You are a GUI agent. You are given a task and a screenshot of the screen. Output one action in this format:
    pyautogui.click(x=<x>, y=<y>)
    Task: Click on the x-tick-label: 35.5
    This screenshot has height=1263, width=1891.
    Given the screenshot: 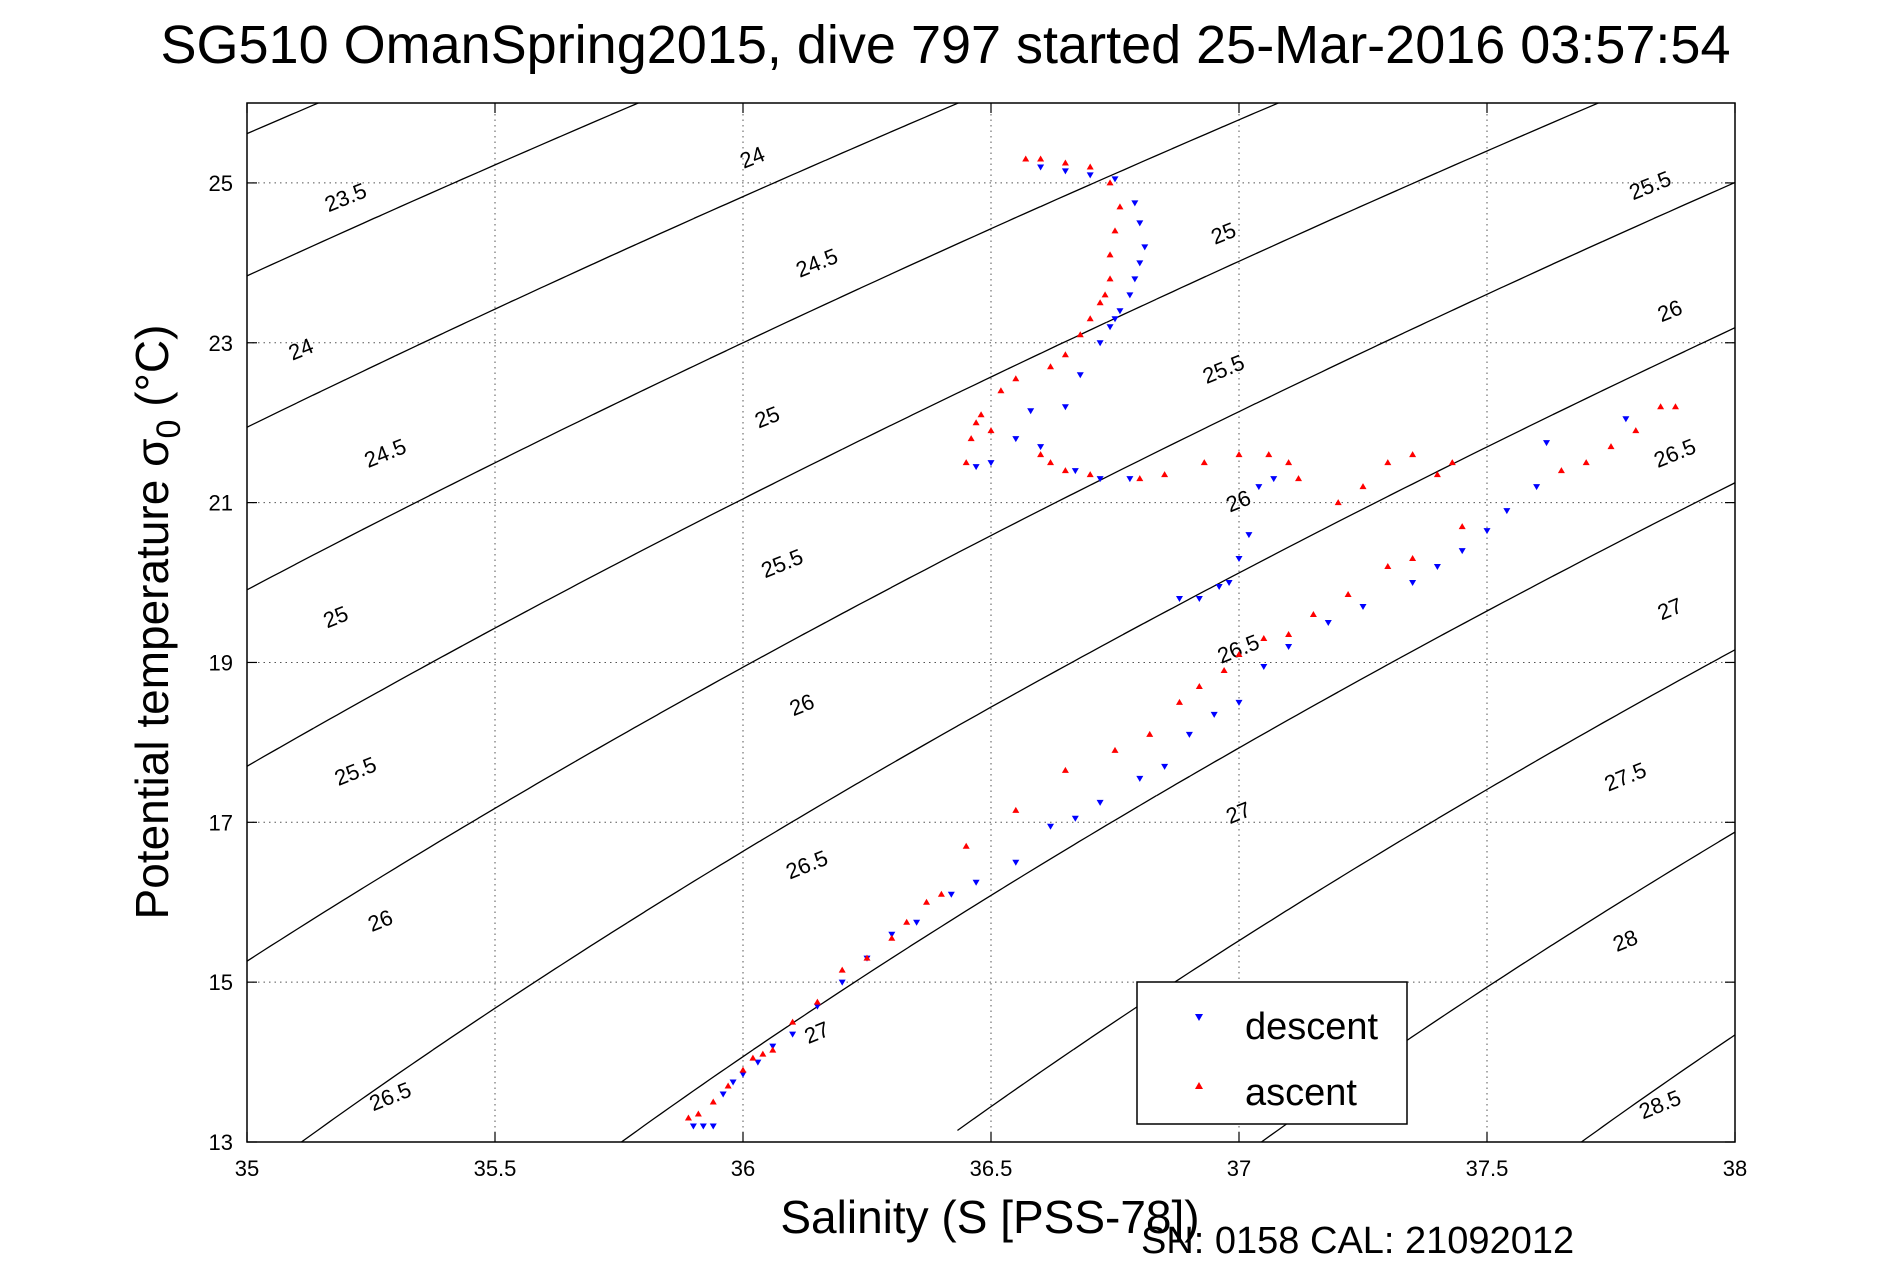 What is the action you would take?
    pyautogui.click(x=495, y=1168)
    